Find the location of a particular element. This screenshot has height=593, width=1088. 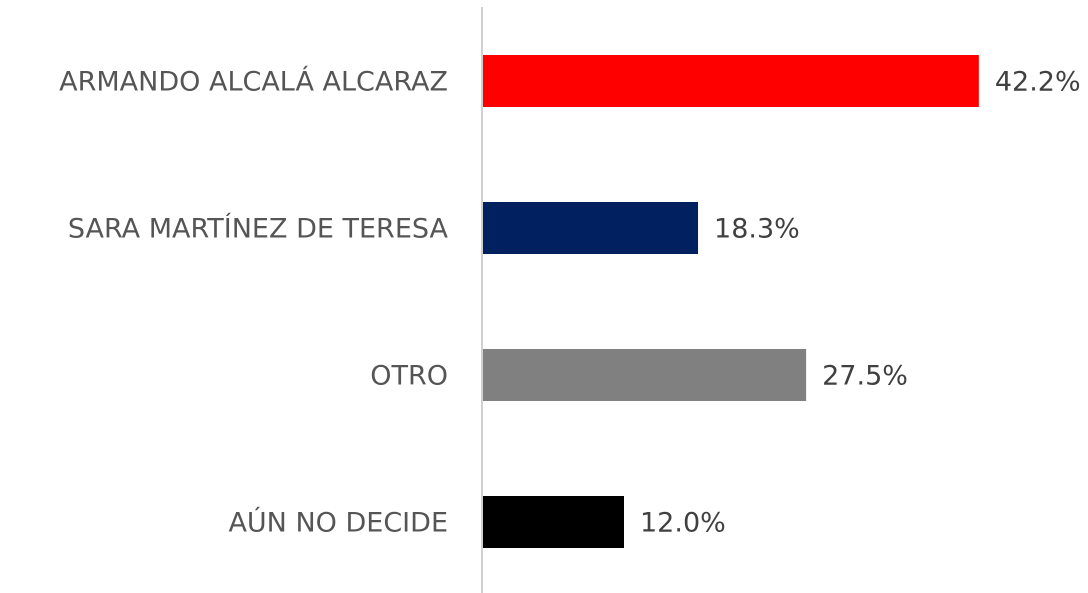

value-label: 42.2% is located at coordinates (1038, 82).